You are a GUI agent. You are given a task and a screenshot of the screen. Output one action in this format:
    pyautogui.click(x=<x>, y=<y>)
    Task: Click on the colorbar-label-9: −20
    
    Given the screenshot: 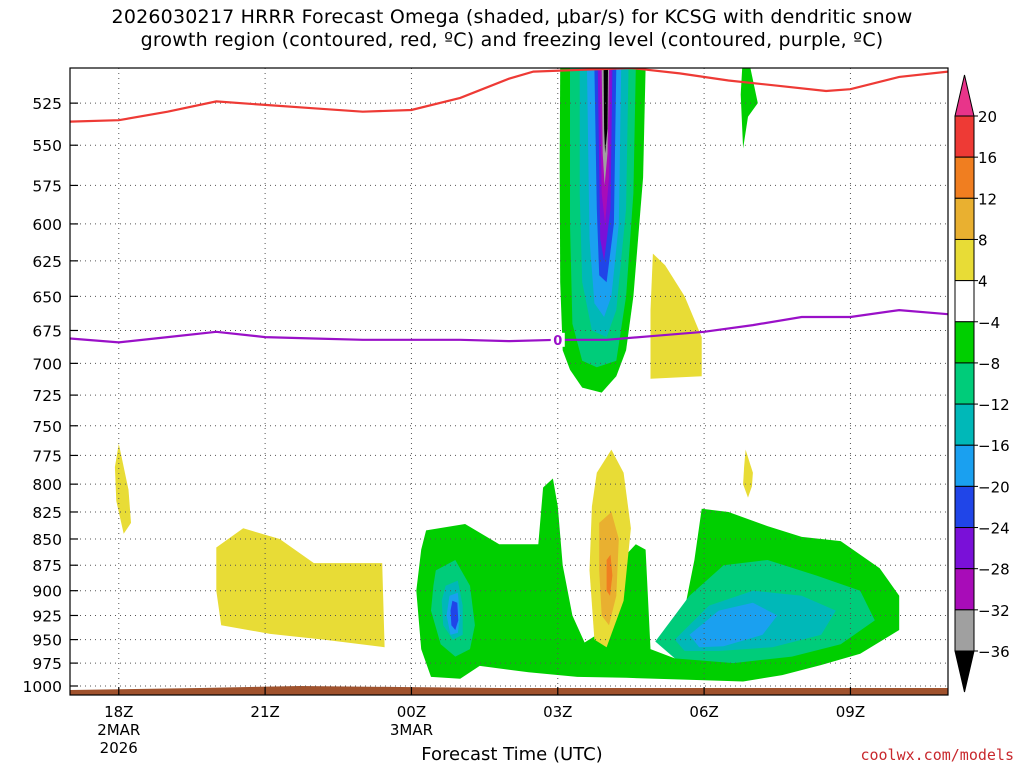 What is the action you would take?
    pyautogui.click(x=994, y=487)
    